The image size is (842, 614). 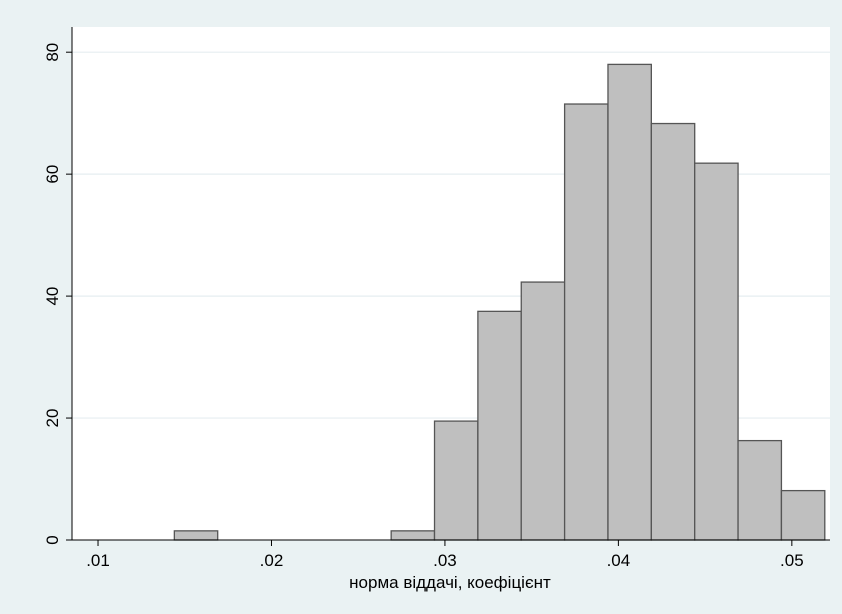 I want to click on x-tick-label: .04, so click(x=619, y=560).